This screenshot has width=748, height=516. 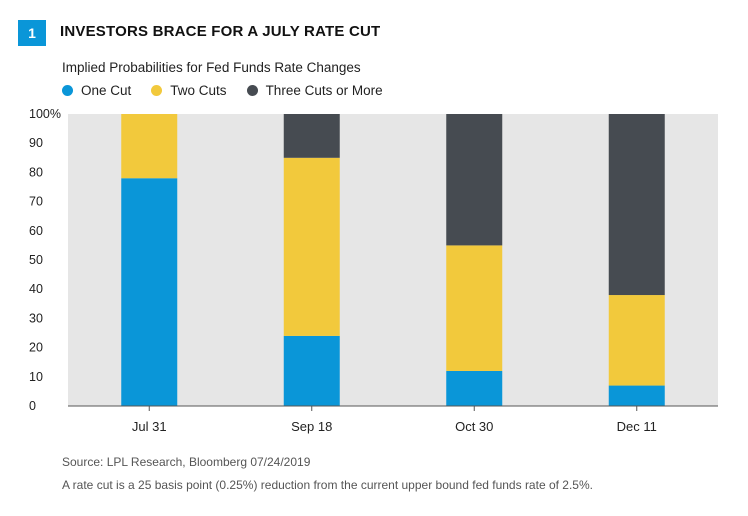 What do you see at coordinates (36, 260) in the screenshot?
I see `y-tick-label: 50` at bounding box center [36, 260].